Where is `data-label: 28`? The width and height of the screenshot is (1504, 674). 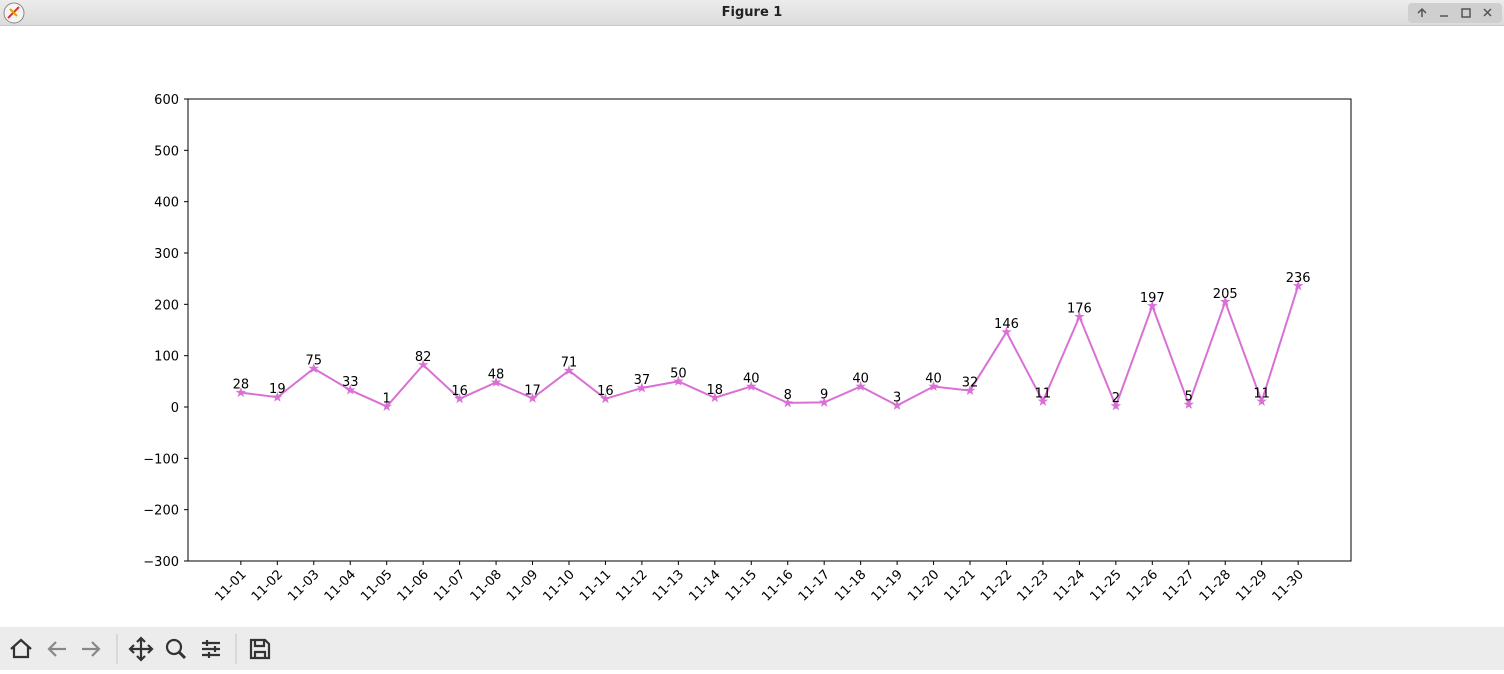 data-label: 28 is located at coordinates (241, 385).